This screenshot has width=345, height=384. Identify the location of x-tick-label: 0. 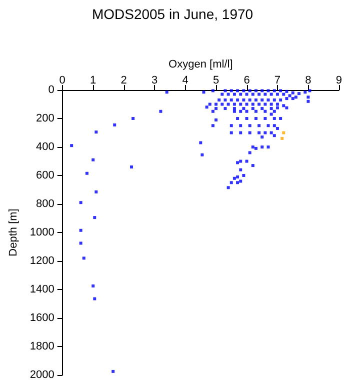
(62, 80).